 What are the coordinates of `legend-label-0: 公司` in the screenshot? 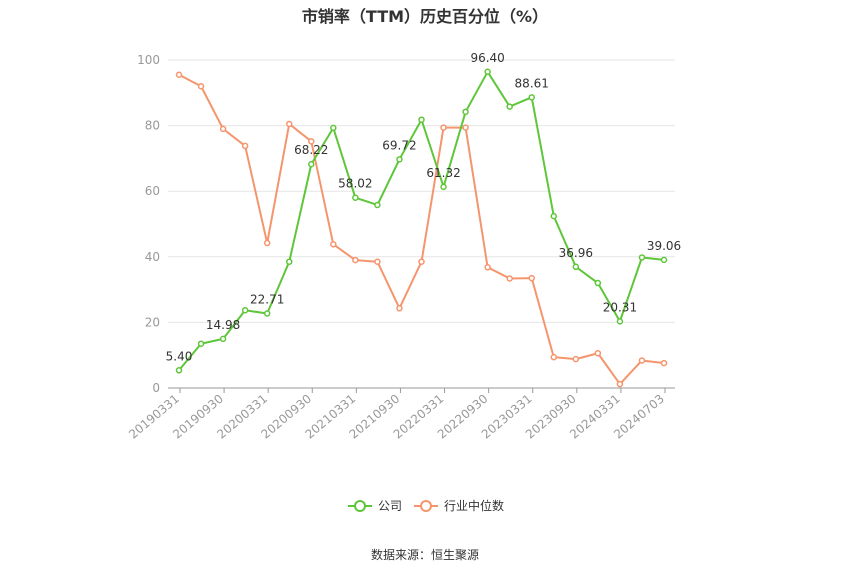 It's located at (390, 506).